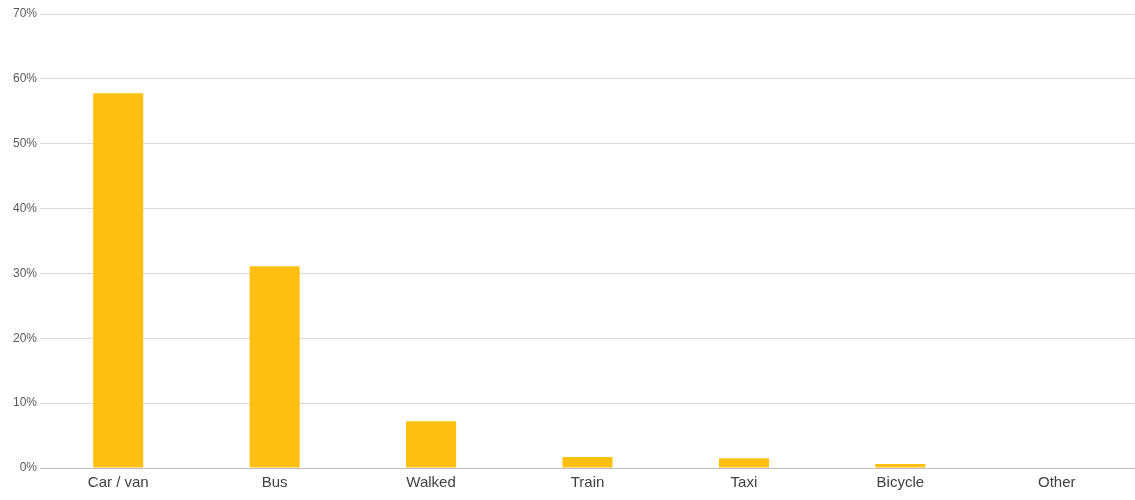 The width and height of the screenshot is (1135, 500). I want to click on y-tick-label: 60%, so click(25, 78).